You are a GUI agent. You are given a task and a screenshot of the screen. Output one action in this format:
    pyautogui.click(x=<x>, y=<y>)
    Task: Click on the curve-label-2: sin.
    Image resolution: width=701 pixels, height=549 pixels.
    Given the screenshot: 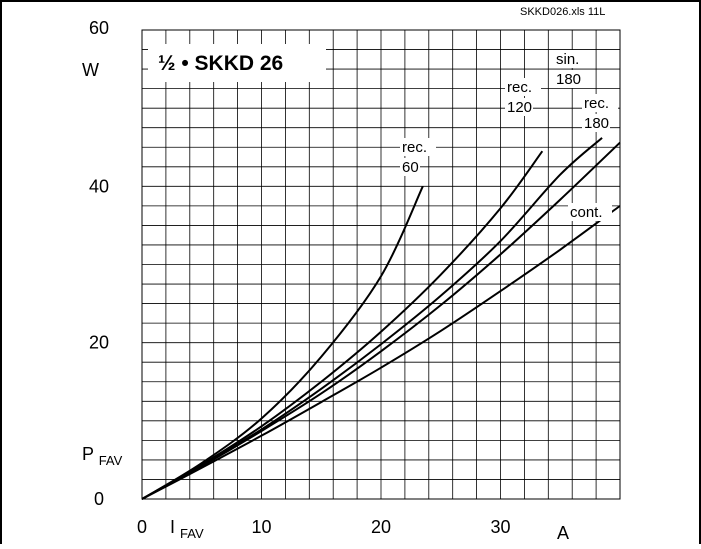 What is the action you would take?
    pyautogui.click(x=567, y=59)
    